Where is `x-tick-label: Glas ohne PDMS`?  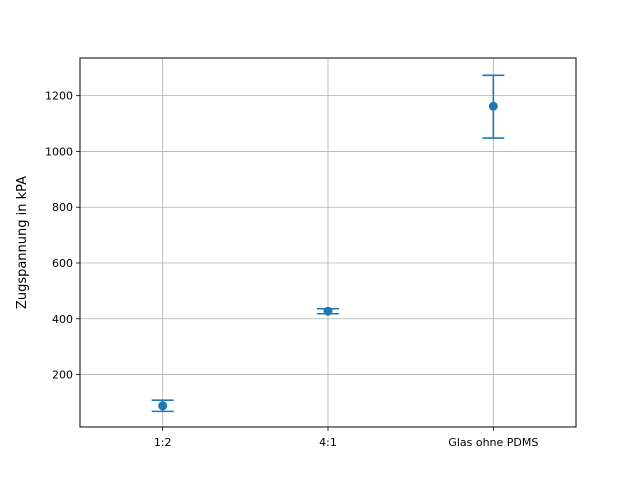 x-tick-label: Glas ohne PDMS is located at coordinates (493, 442).